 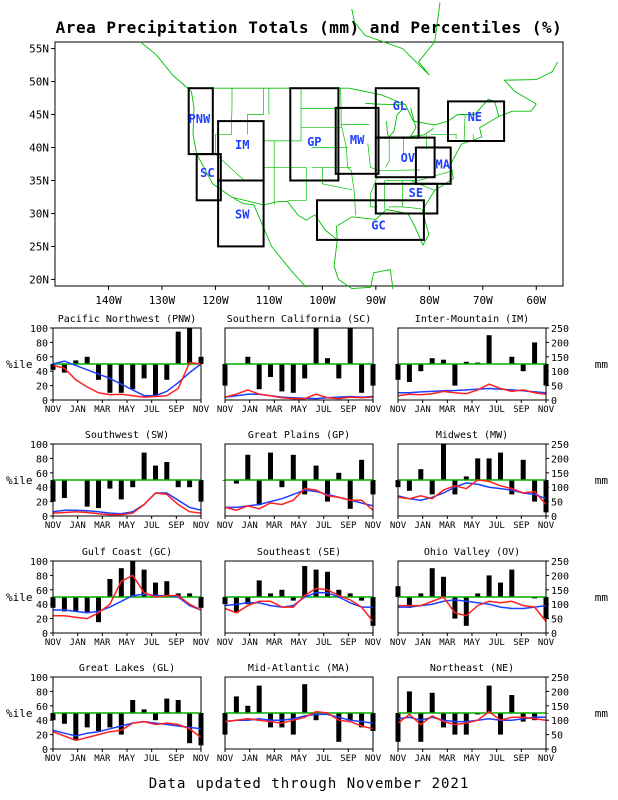 I want to click on chart-title-6: Gulf Coast (GC), so click(x=127, y=552).